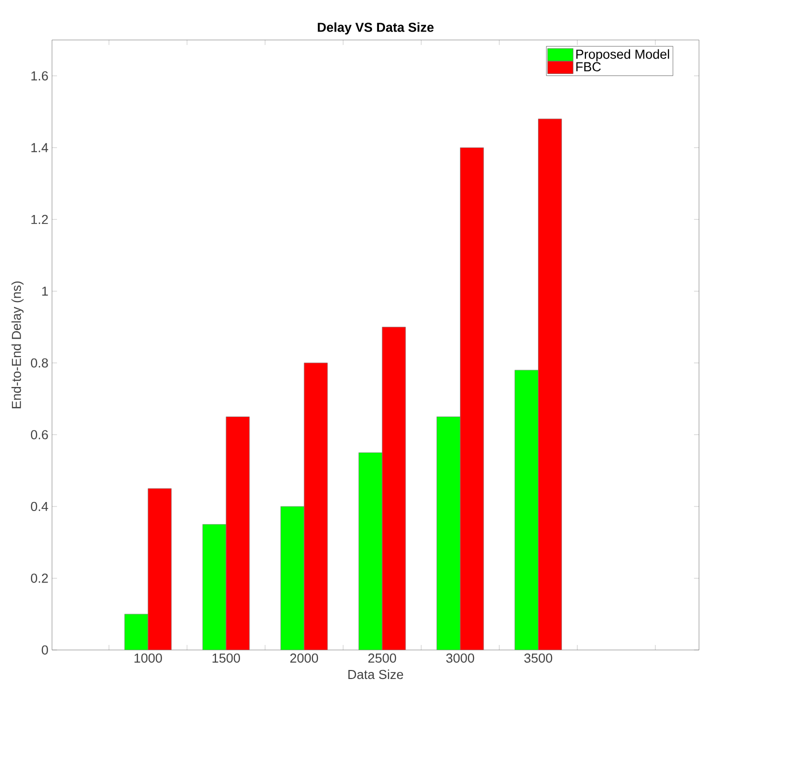  I want to click on y-tick-label: 1.6, so click(39, 75).